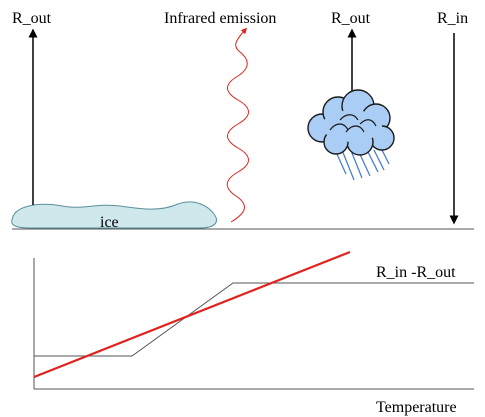 Image resolution: width=485 pixels, height=417 pixels. What do you see at coordinates (32, 18) in the screenshot?
I see `r-out-left-label: R_out` at bounding box center [32, 18].